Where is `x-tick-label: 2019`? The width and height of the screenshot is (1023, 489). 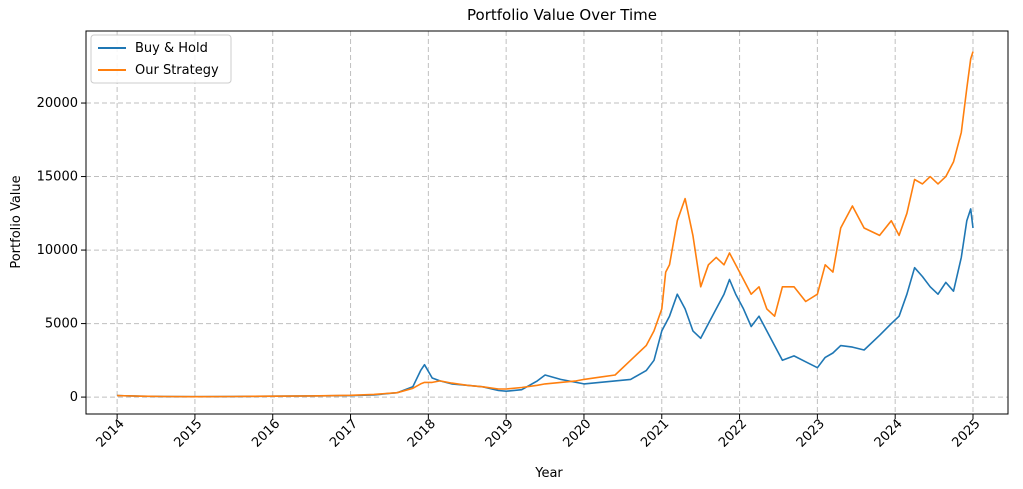
x-tick-label: 2019 is located at coordinates (500, 434).